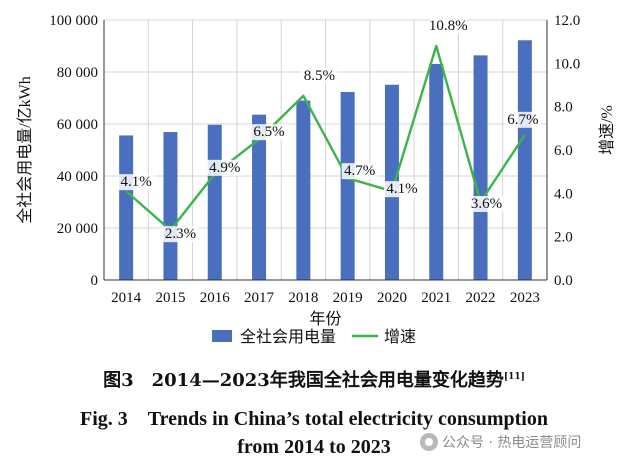  Describe the element at coordinates (400, 337) in the screenshot. I see `legend-line-label: 增速` at that location.